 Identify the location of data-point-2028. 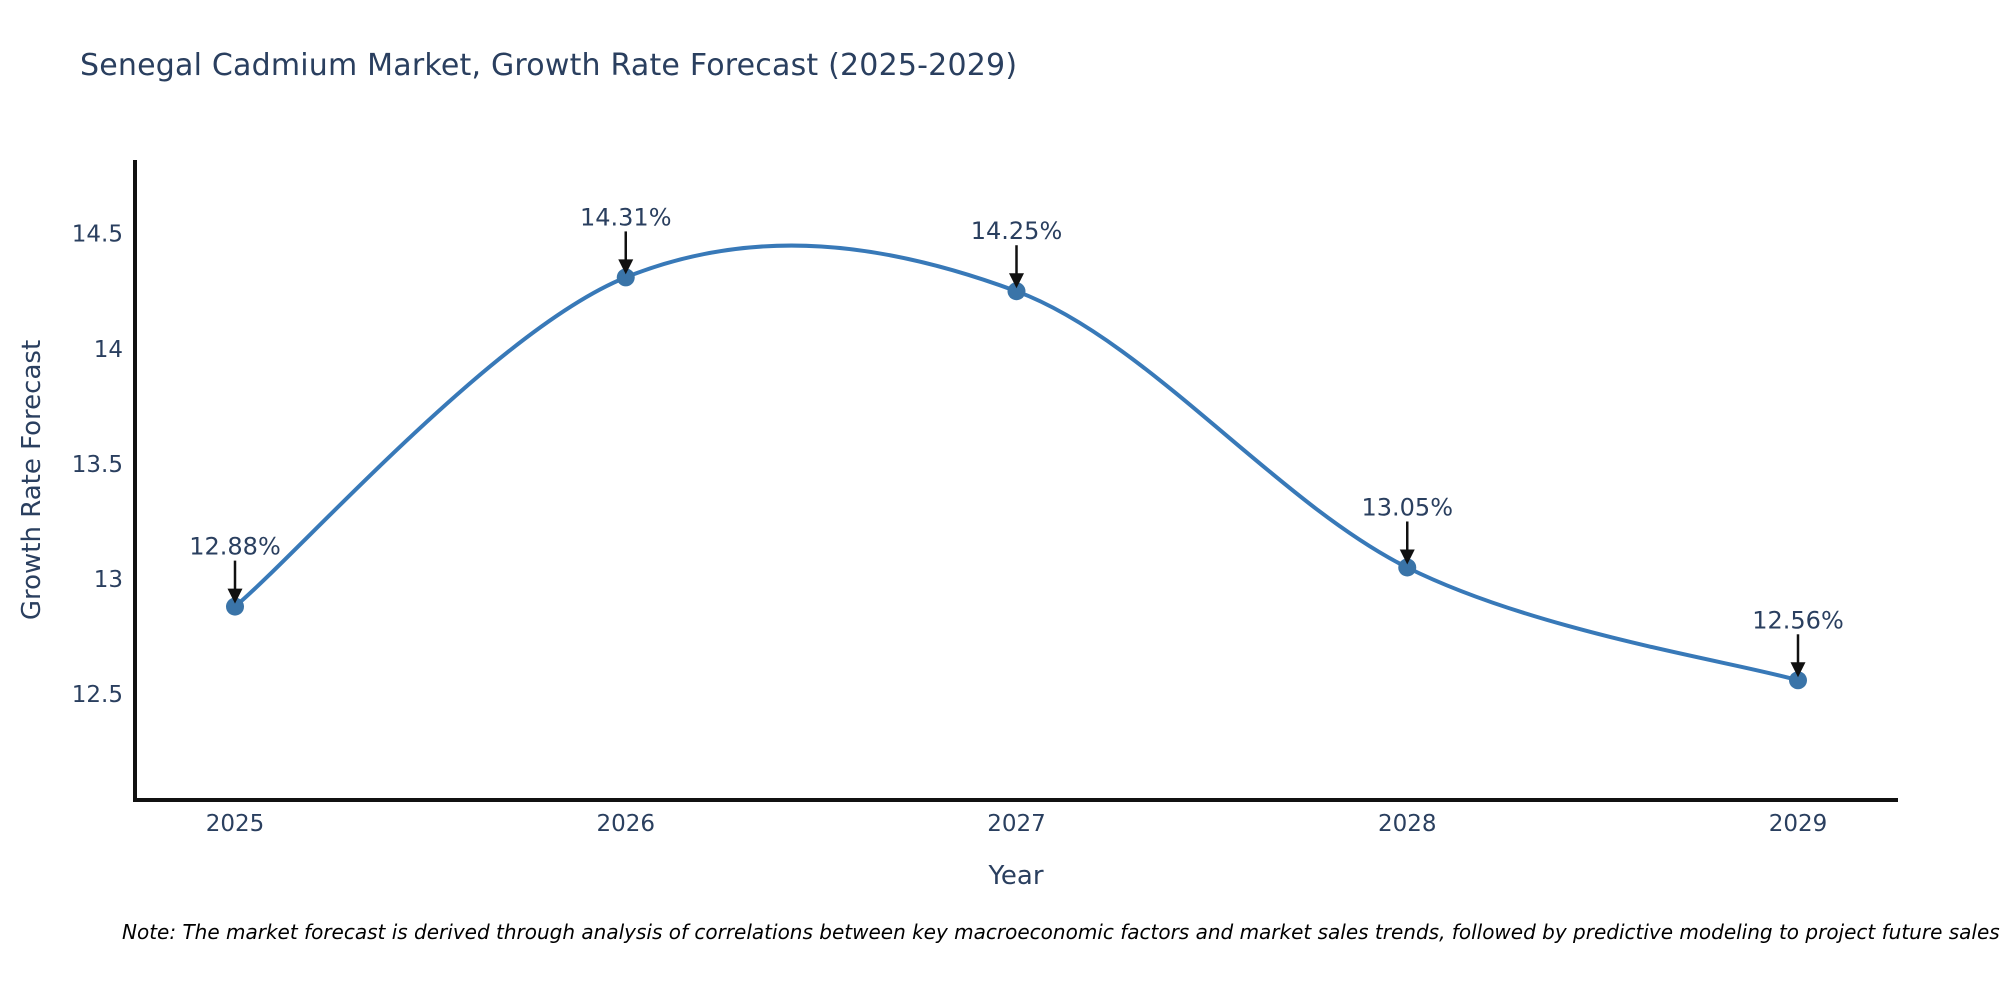
(1407, 567).